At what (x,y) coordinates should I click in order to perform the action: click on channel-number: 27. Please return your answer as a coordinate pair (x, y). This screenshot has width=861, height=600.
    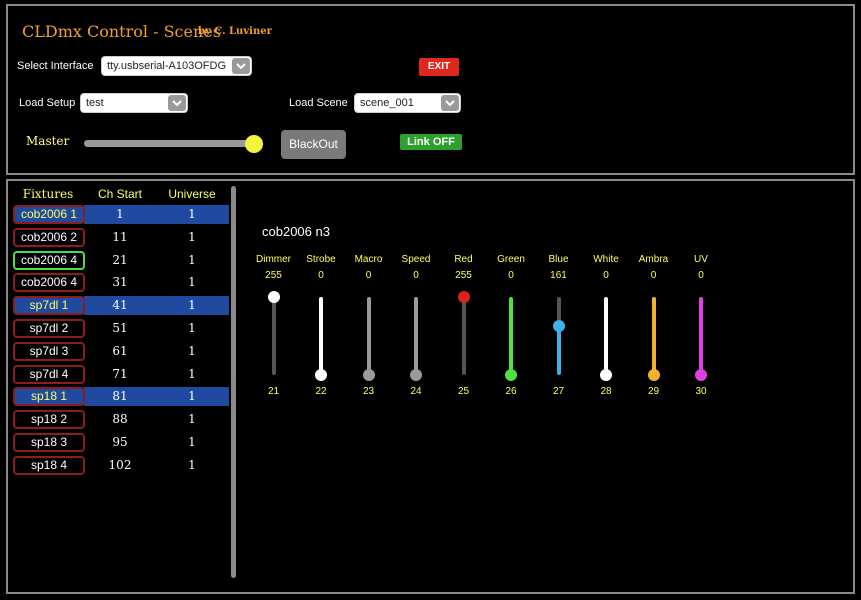
    Looking at the image, I should click on (558, 391).